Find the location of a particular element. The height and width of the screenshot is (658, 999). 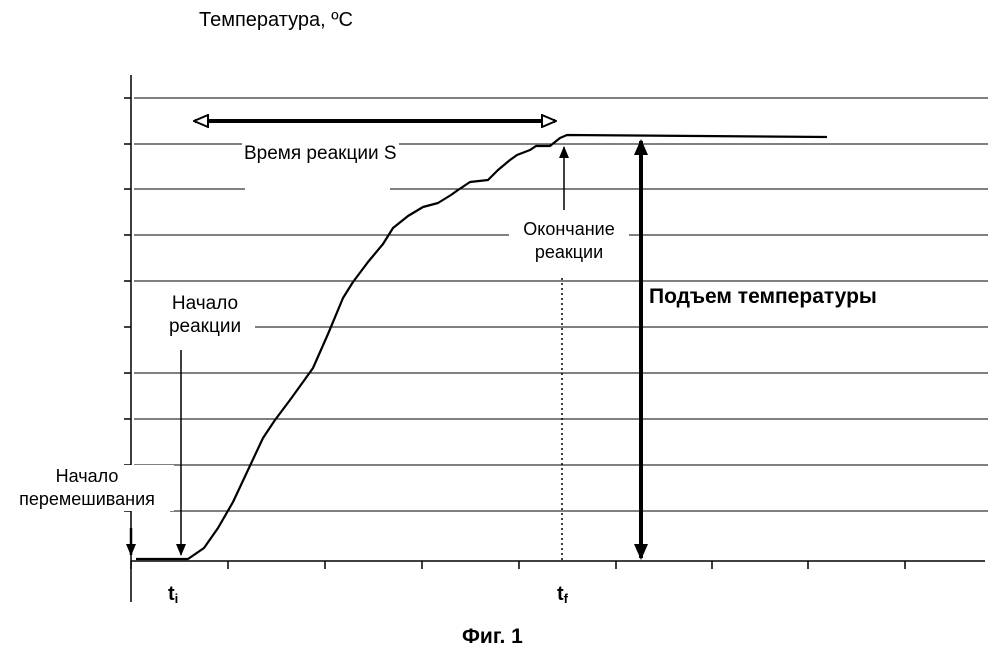

y-axis-label: Температура, ºС is located at coordinates (276, 20).